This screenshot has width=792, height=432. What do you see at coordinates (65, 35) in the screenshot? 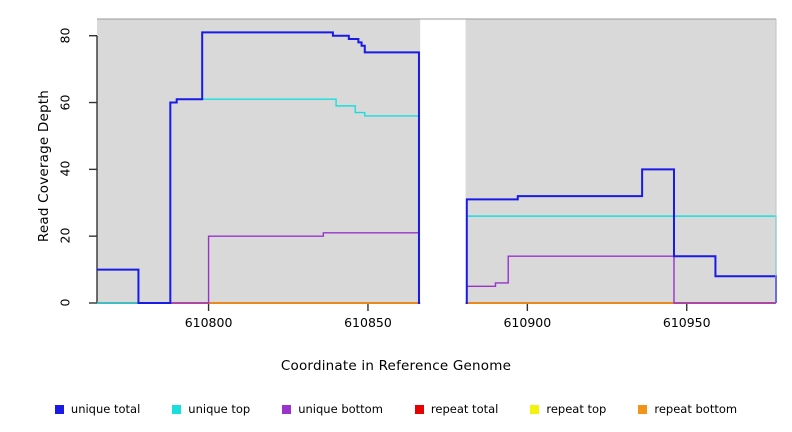
I see `y-tick-label: 80` at bounding box center [65, 35].